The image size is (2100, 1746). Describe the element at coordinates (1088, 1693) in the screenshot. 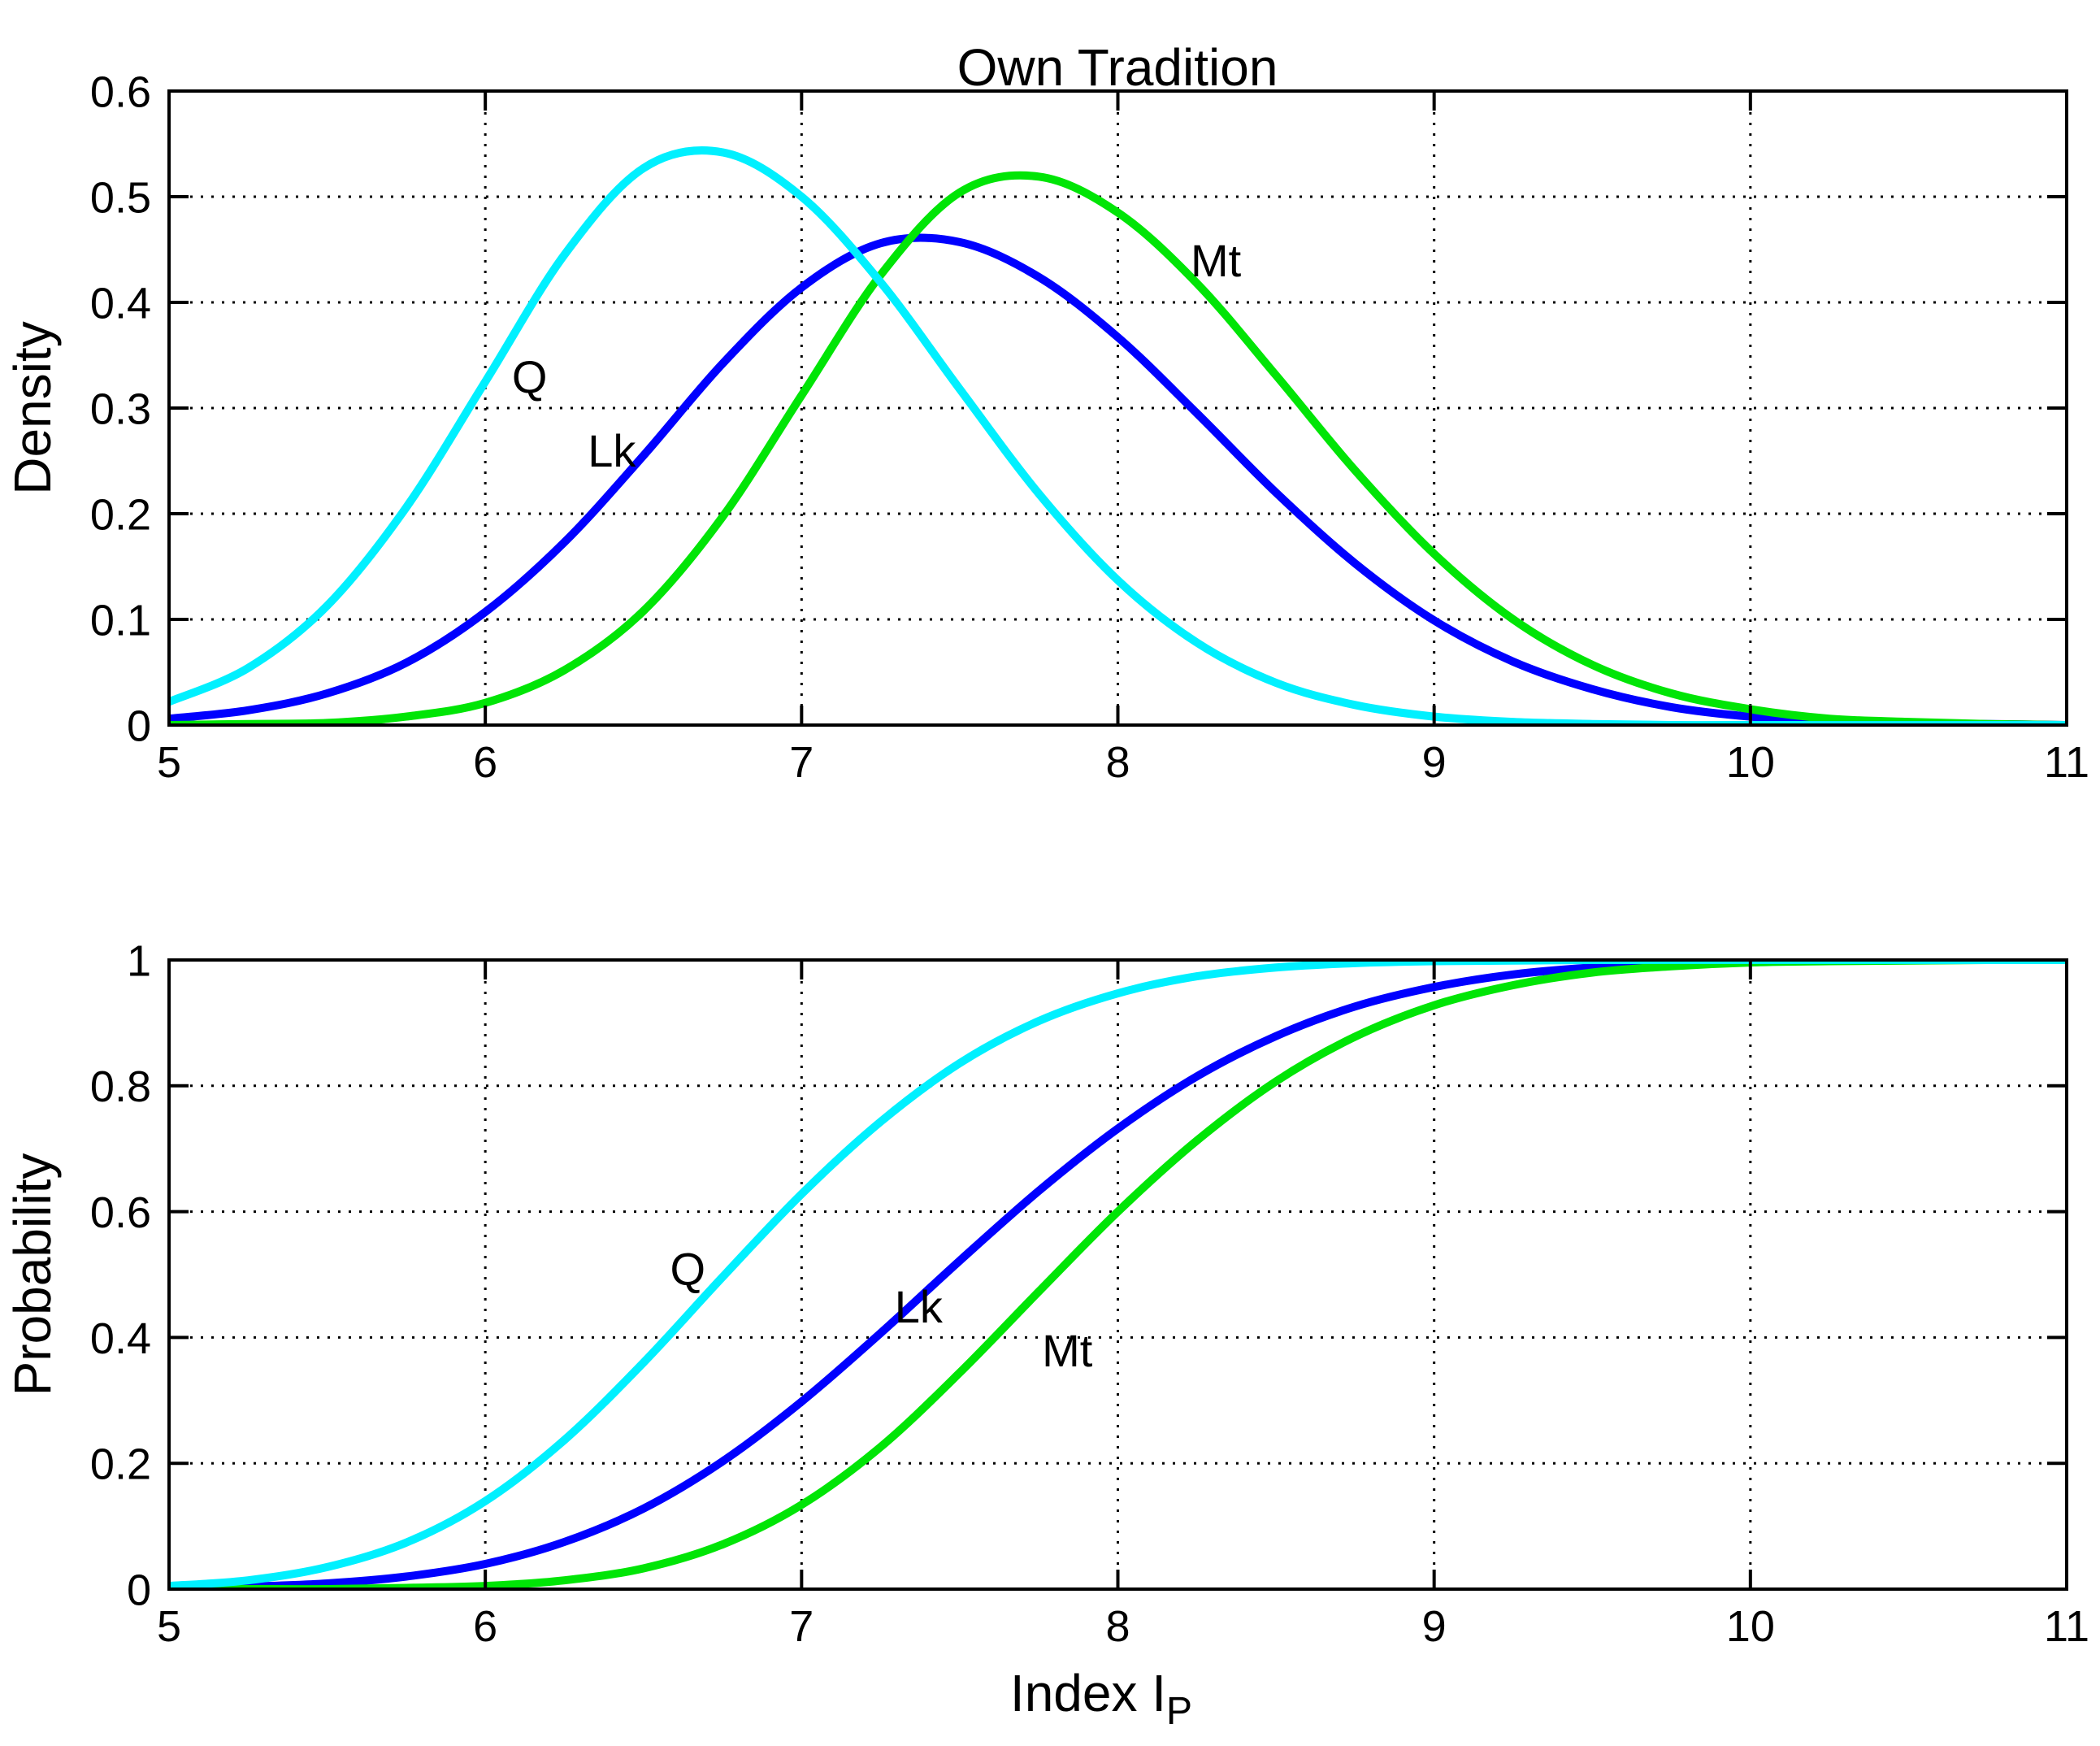

I see `x-axis-label-main: Index I` at that location.